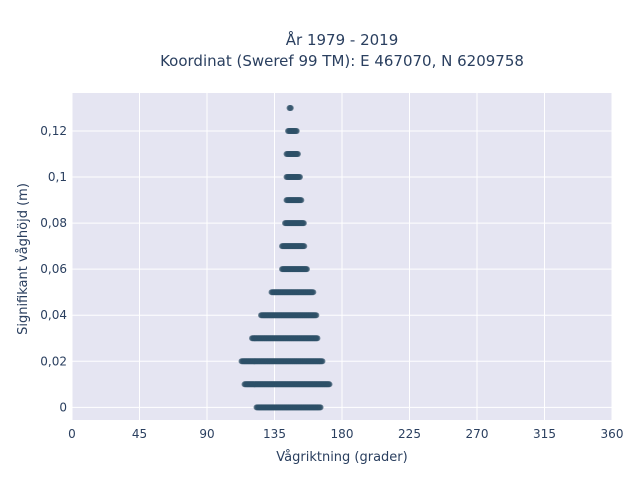 Image resolution: width=640 pixels, height=480 pixels. What do you see at coordinates (544, 434) in the screenshot?
I see `x-tick-label: 315` at bounding box center [544, 434].